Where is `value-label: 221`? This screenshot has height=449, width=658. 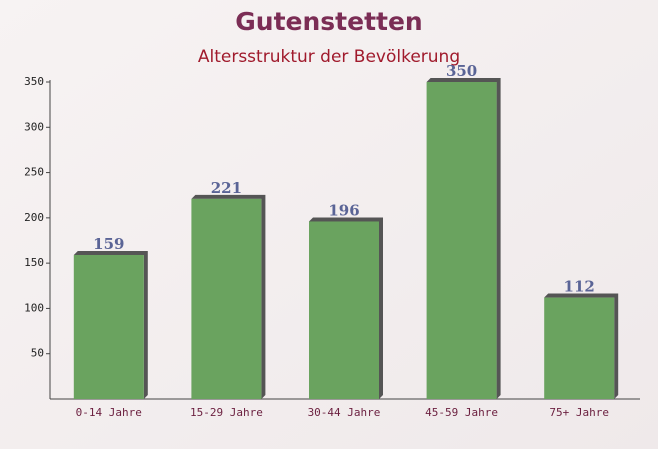
value-label: 221 is located at coordinates (226, 188).